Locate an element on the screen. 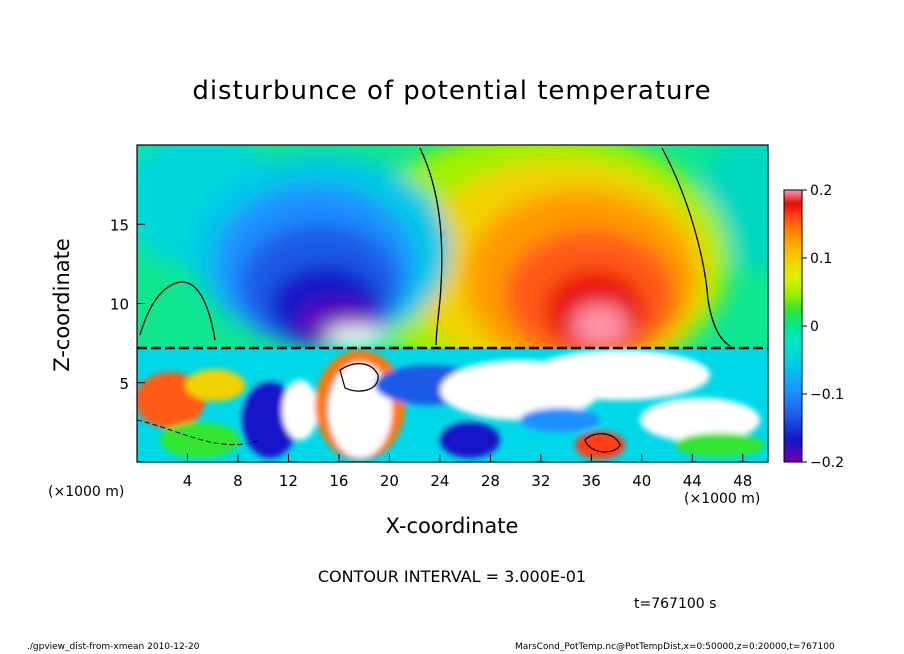 This screenshot has width=904, height=654. x-unit-right: (×1000 m) is located at coordinates (722, 499).